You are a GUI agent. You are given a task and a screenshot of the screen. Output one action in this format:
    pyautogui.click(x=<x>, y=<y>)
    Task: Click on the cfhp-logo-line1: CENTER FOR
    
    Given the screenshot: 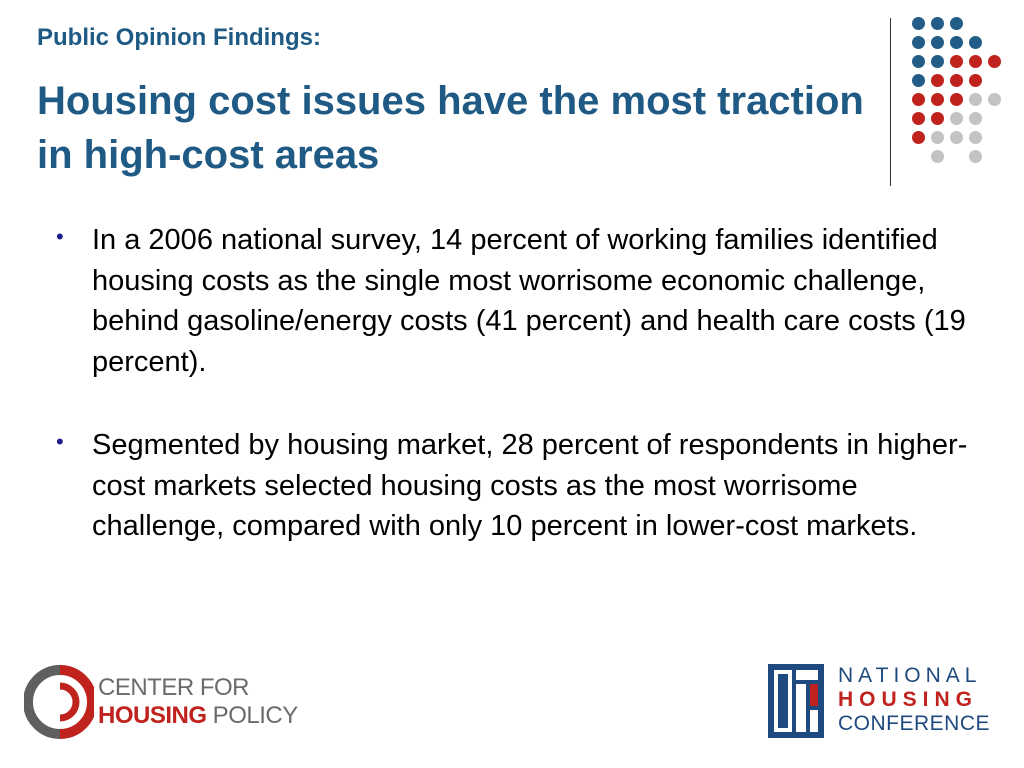 What is the action you would take?
    pyautogui.click(x=174, y=687)
    